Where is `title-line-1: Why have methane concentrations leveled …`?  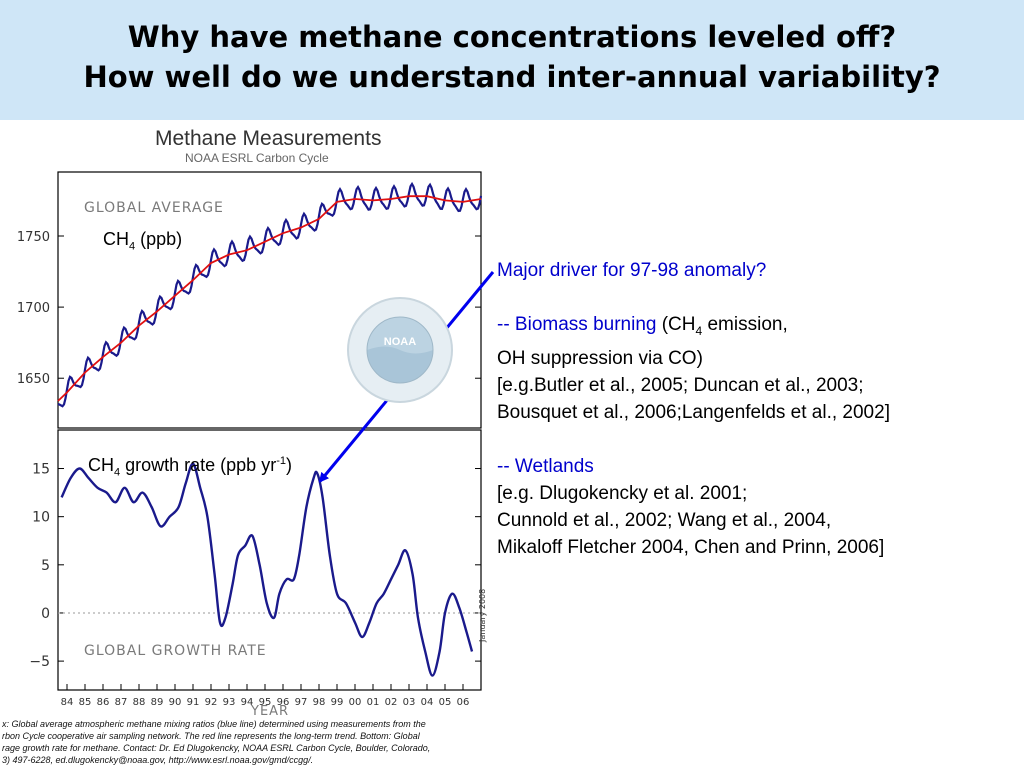 title-line-1: Why have methane concentrations leveled … is located at coordinates (512, 37).